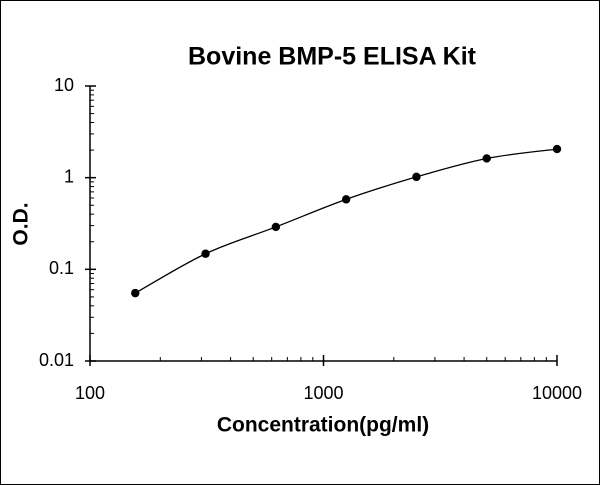  I want to click on x-tick-label: 1000, so click(323, 393).